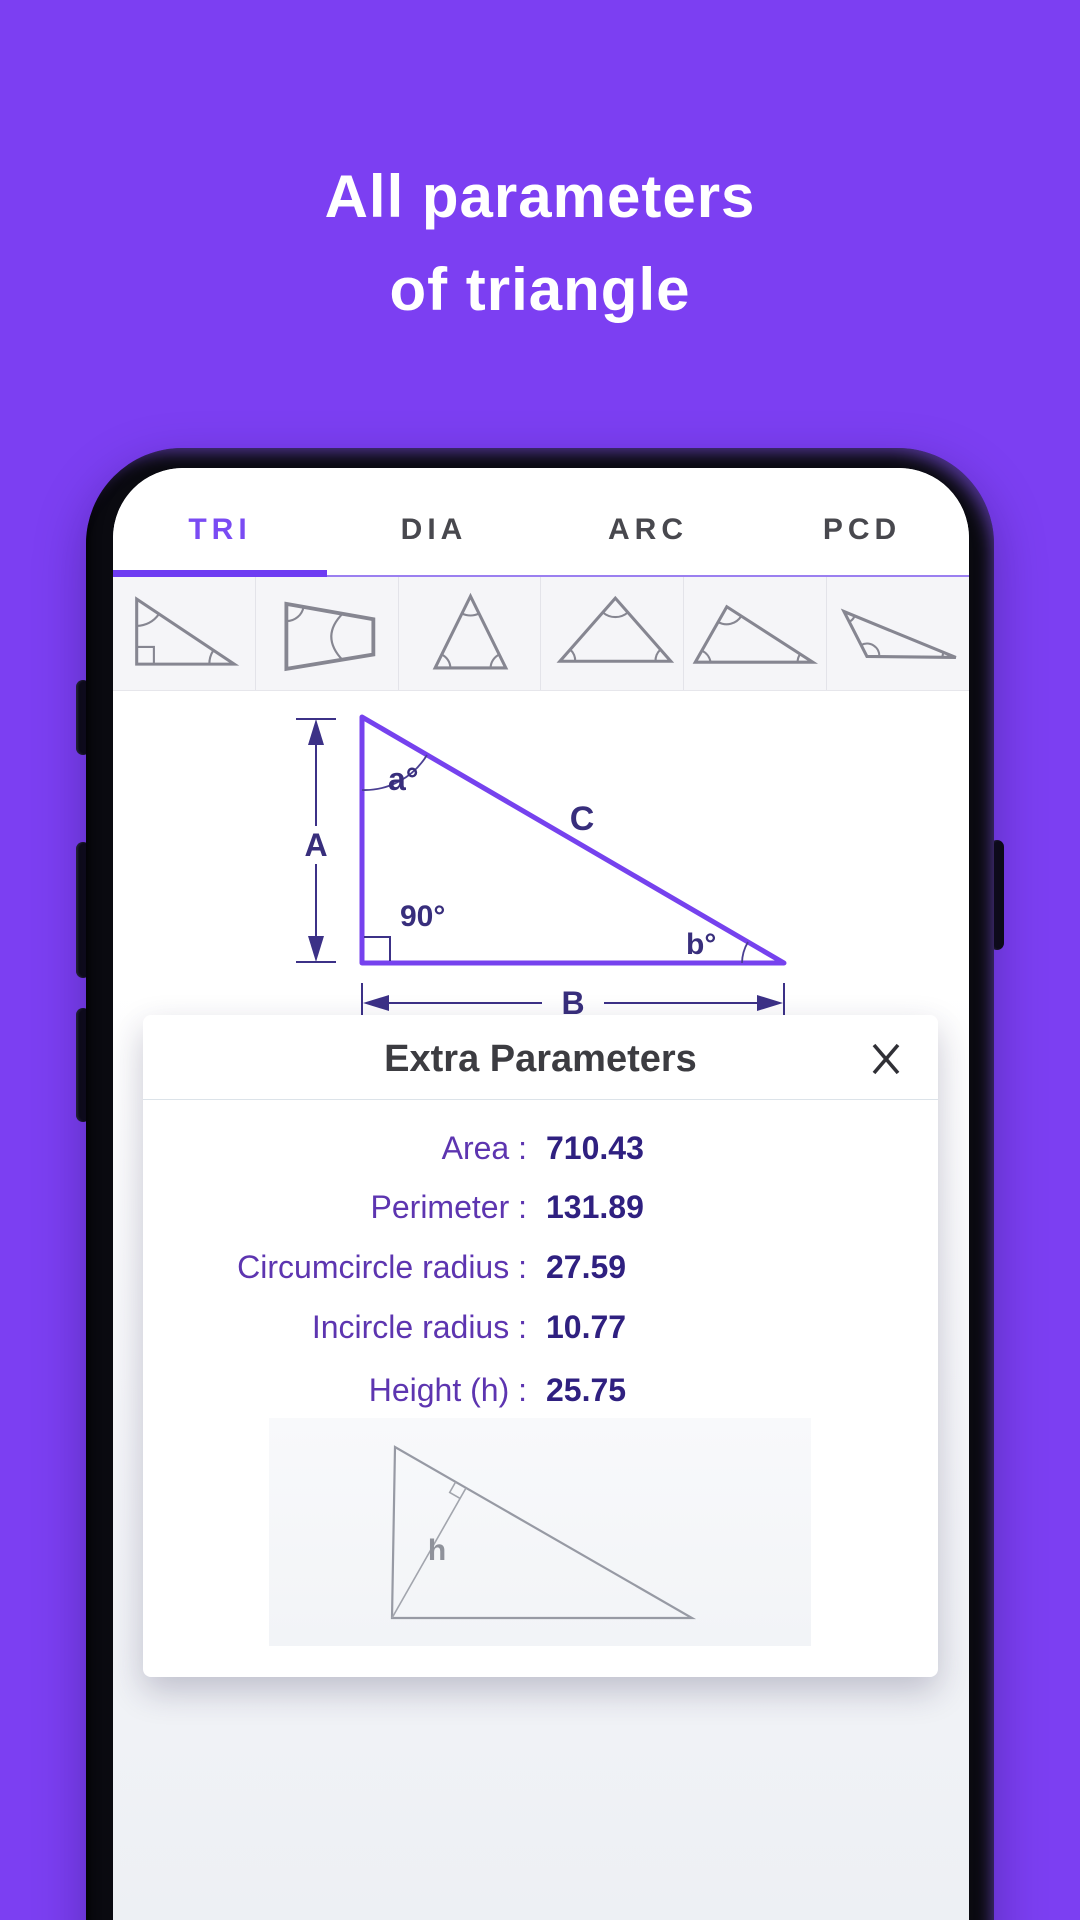 This screenshot has height=1920, width=1080. I want to click on dialog-title: Extra Parameters, so click(540, 1059).